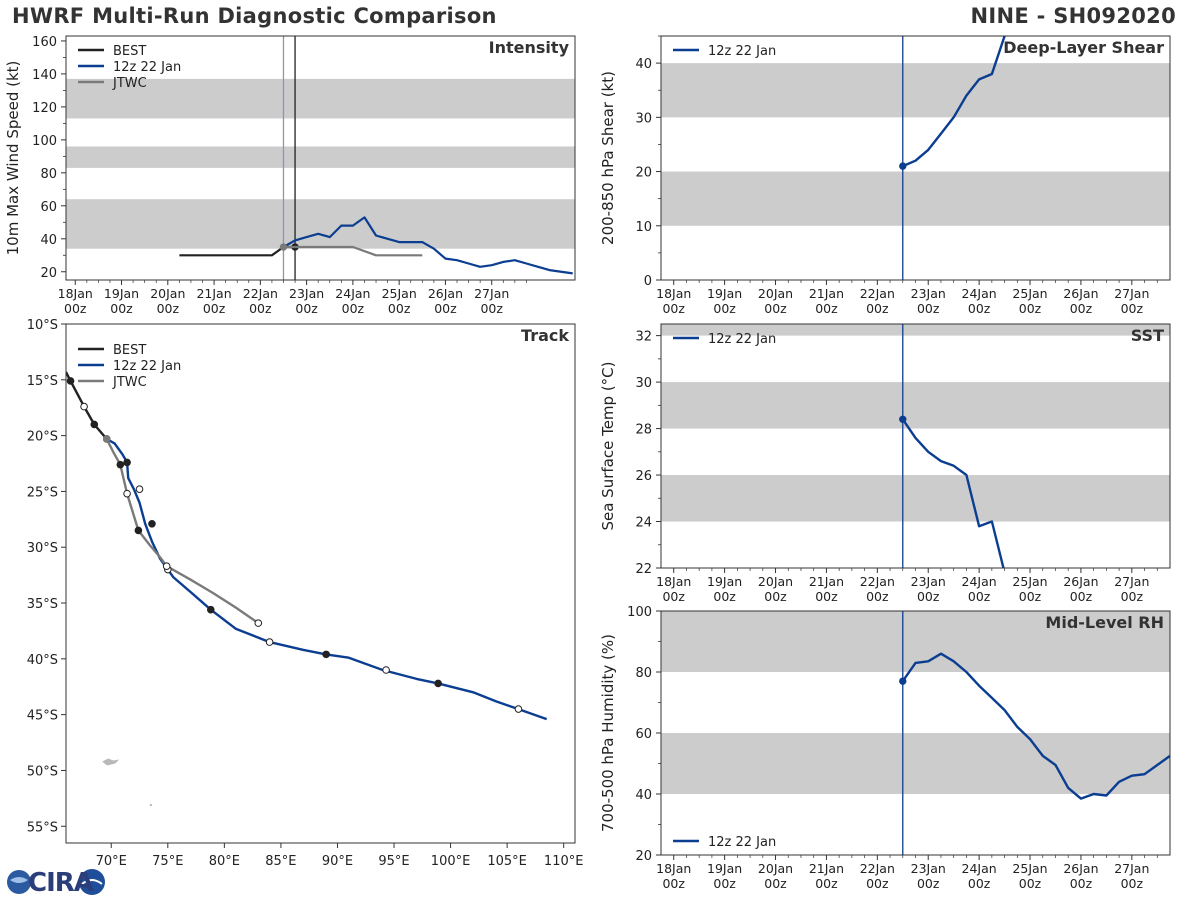 Image resolution: width=1200 pixels, height=902 pixels. What do you see at coordinates (399, 308) in the screenshot?
I see `intensity-xtick-hour-7: 00z` at bounding box center [399, 308].